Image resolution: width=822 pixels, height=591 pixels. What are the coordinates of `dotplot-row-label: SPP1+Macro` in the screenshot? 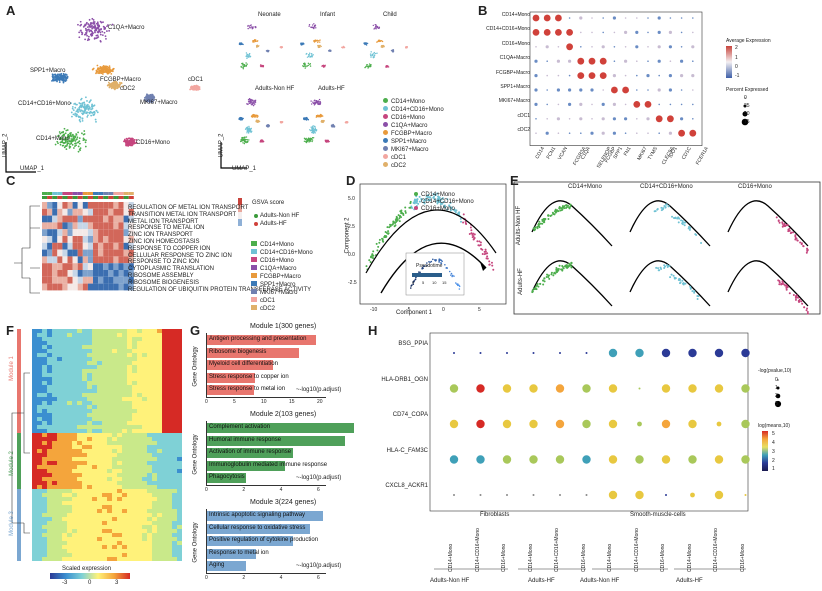 It's located at (515, 87).